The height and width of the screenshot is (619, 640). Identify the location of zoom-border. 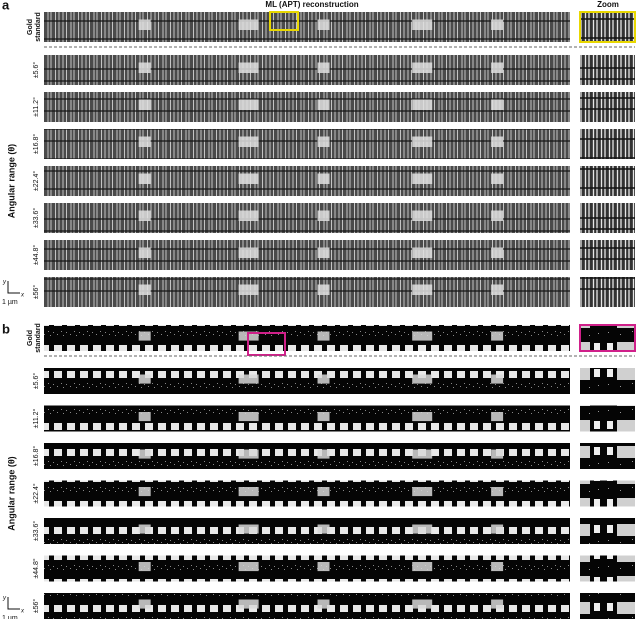
(607, 338).